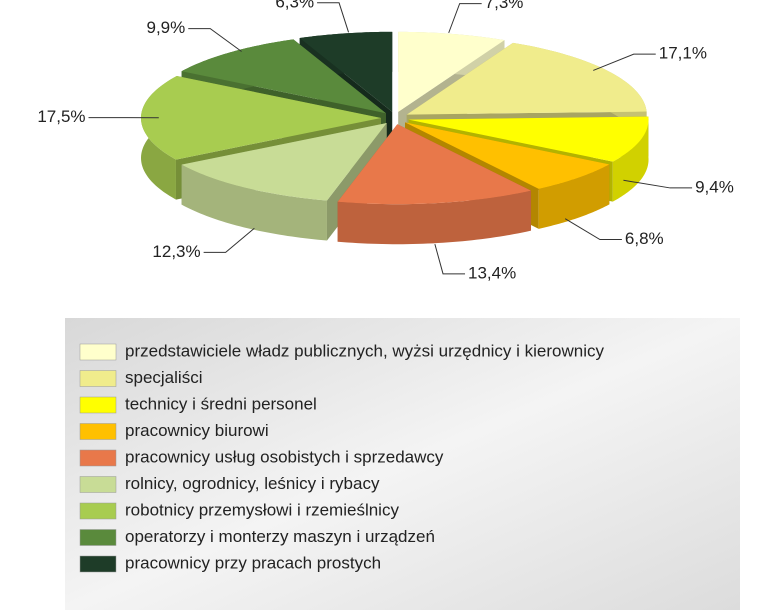 The image size is (762, 616). I want to click on data-label: 12,3%, so click(176, 251).